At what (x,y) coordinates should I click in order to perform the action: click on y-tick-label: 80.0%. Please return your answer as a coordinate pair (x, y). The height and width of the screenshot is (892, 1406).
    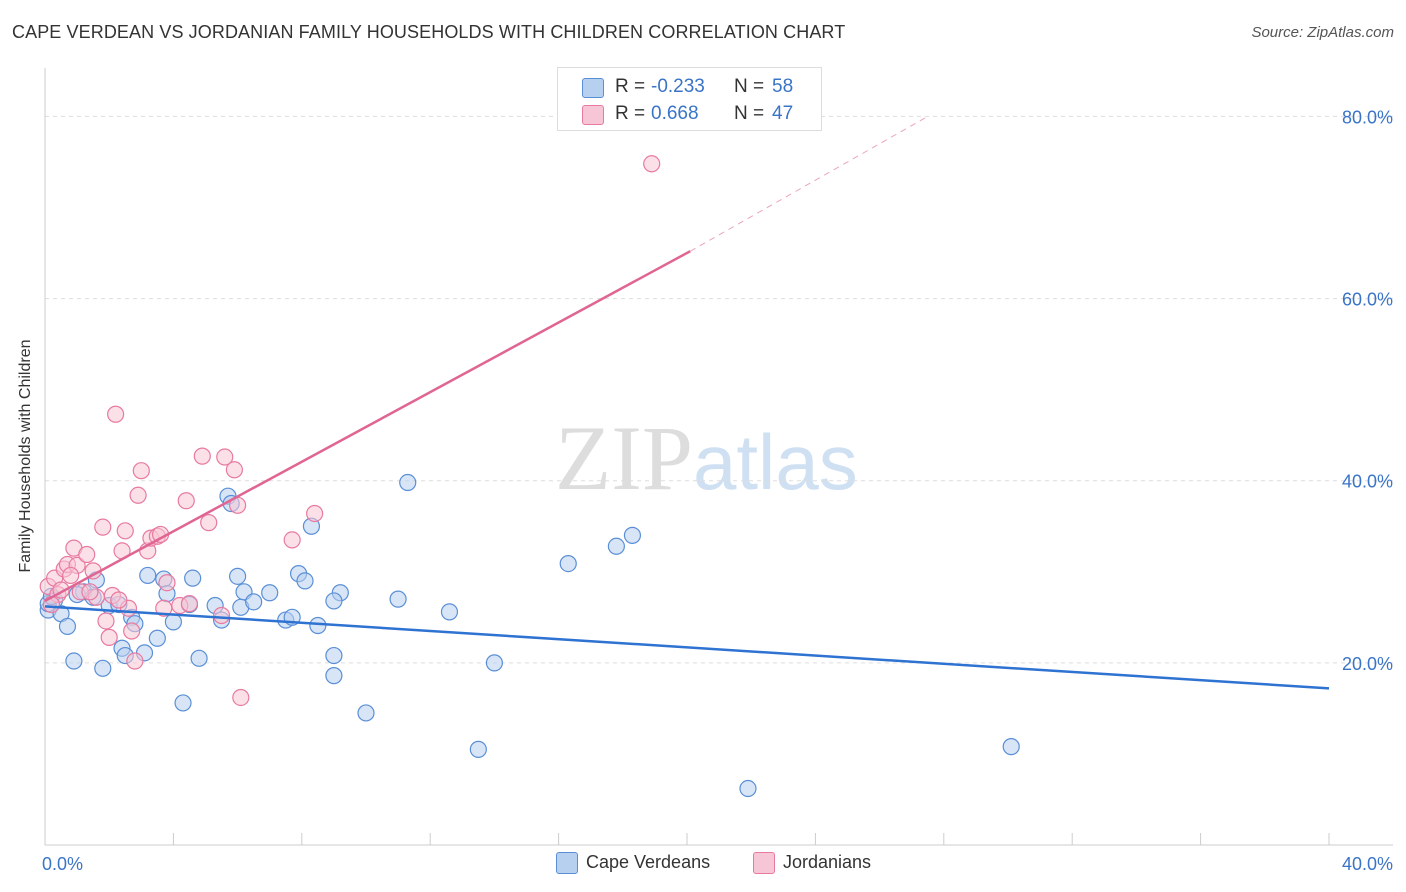
    Looking at the image, I should click on (1367, 117).